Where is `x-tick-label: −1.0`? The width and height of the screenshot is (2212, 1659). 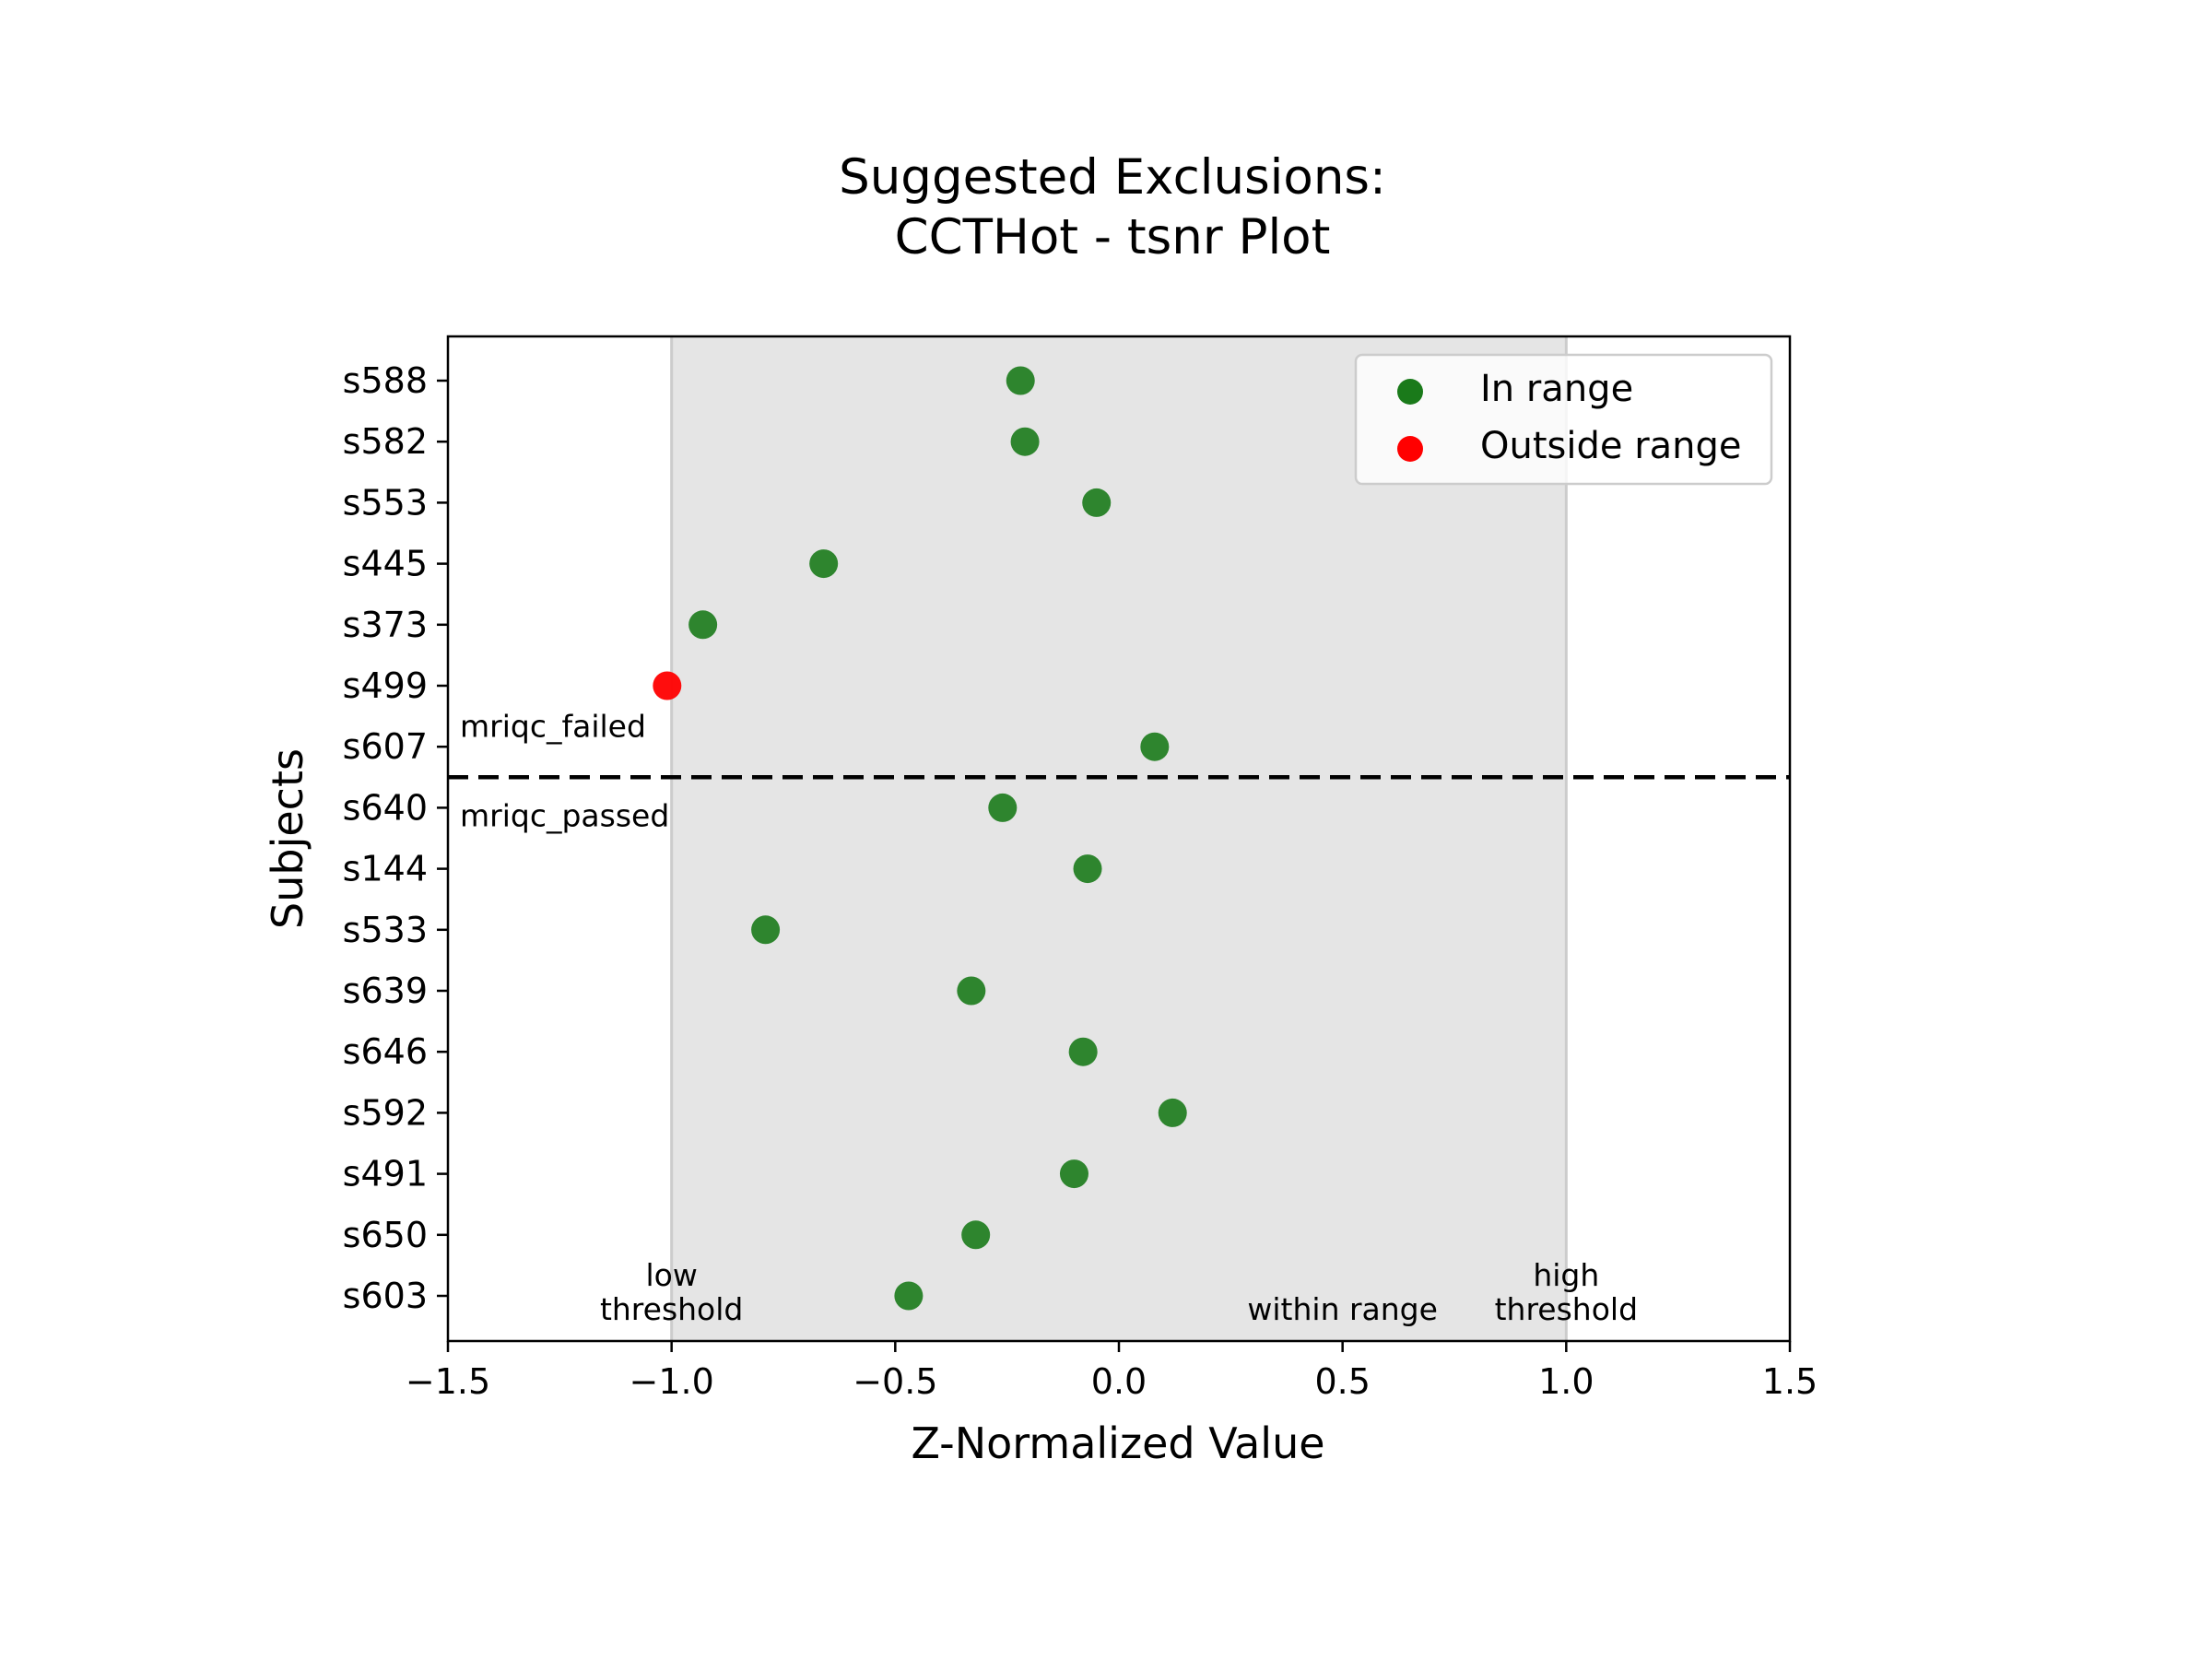
x-tick-label: −1.0 is located at coordinates (671, 1381).